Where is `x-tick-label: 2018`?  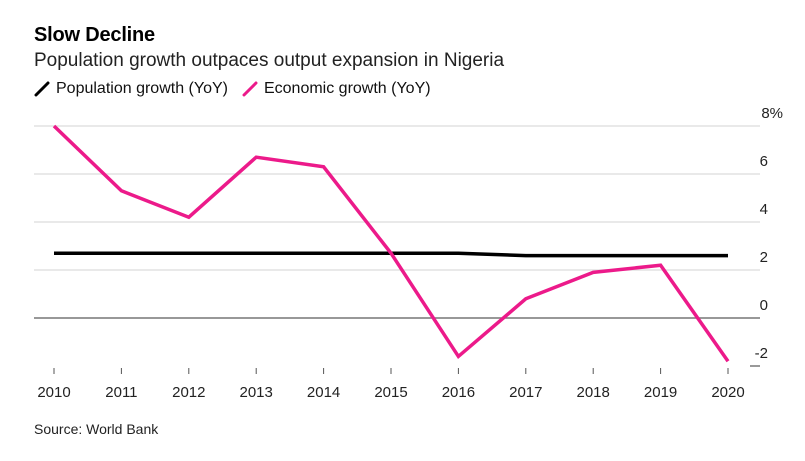 x-tick-label: 2018 is located at coordinates (593, 392).